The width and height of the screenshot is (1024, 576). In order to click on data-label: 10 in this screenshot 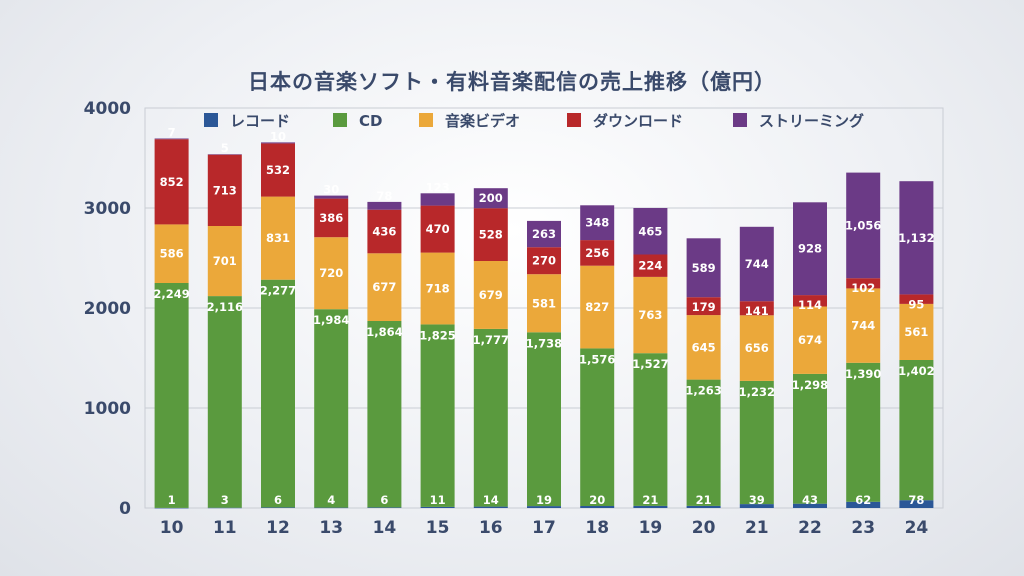, I will do `click(278, 136)`.